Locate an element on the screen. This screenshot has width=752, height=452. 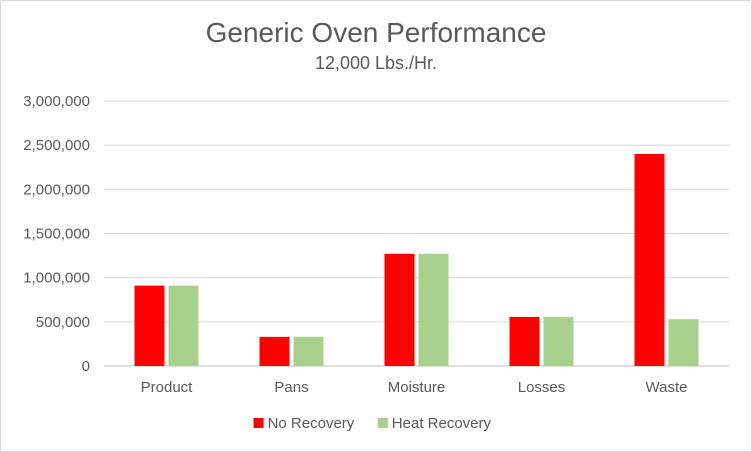
y-tick-label: 1,500,000 is located at coordinates (56, 234).